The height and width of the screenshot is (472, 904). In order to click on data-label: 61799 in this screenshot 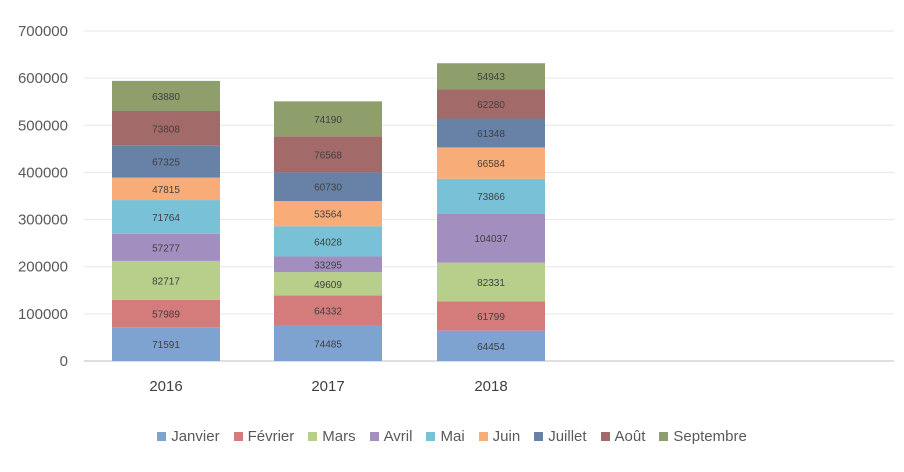, I will do `click(491, 317)`.